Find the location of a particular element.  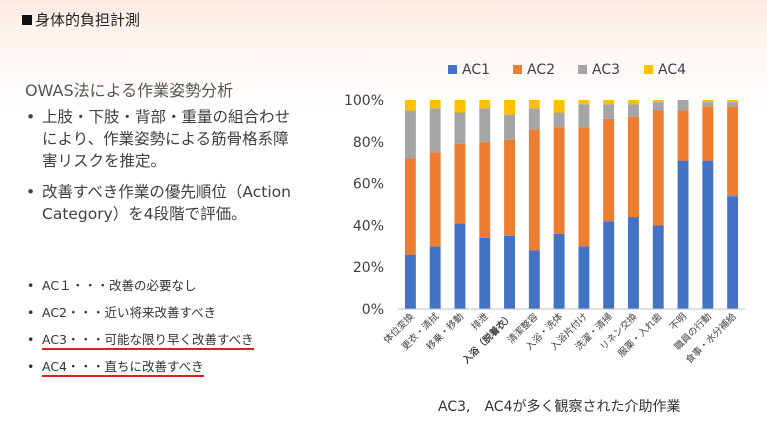

ac-item: AC3・・・可能な限り早く改善すべき is located at coordinates (140, 343).